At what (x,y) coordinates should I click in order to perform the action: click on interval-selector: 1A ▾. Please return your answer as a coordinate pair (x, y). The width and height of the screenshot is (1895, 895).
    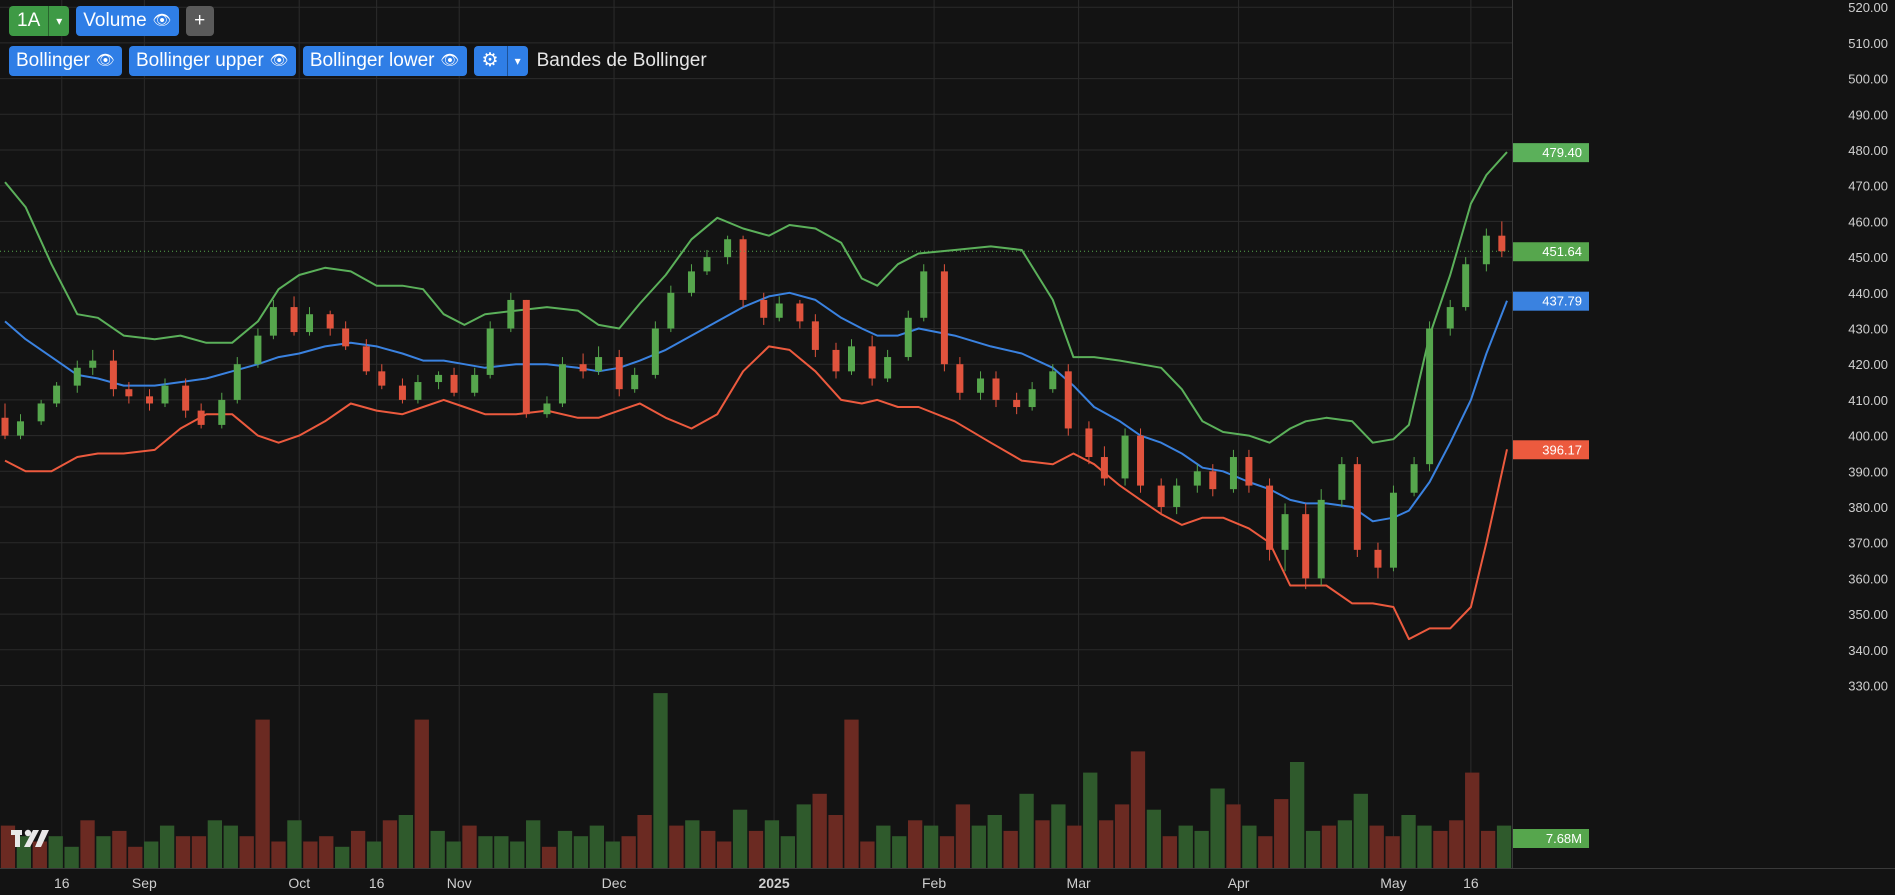
    Looking at the image, I should click on (39, 21).